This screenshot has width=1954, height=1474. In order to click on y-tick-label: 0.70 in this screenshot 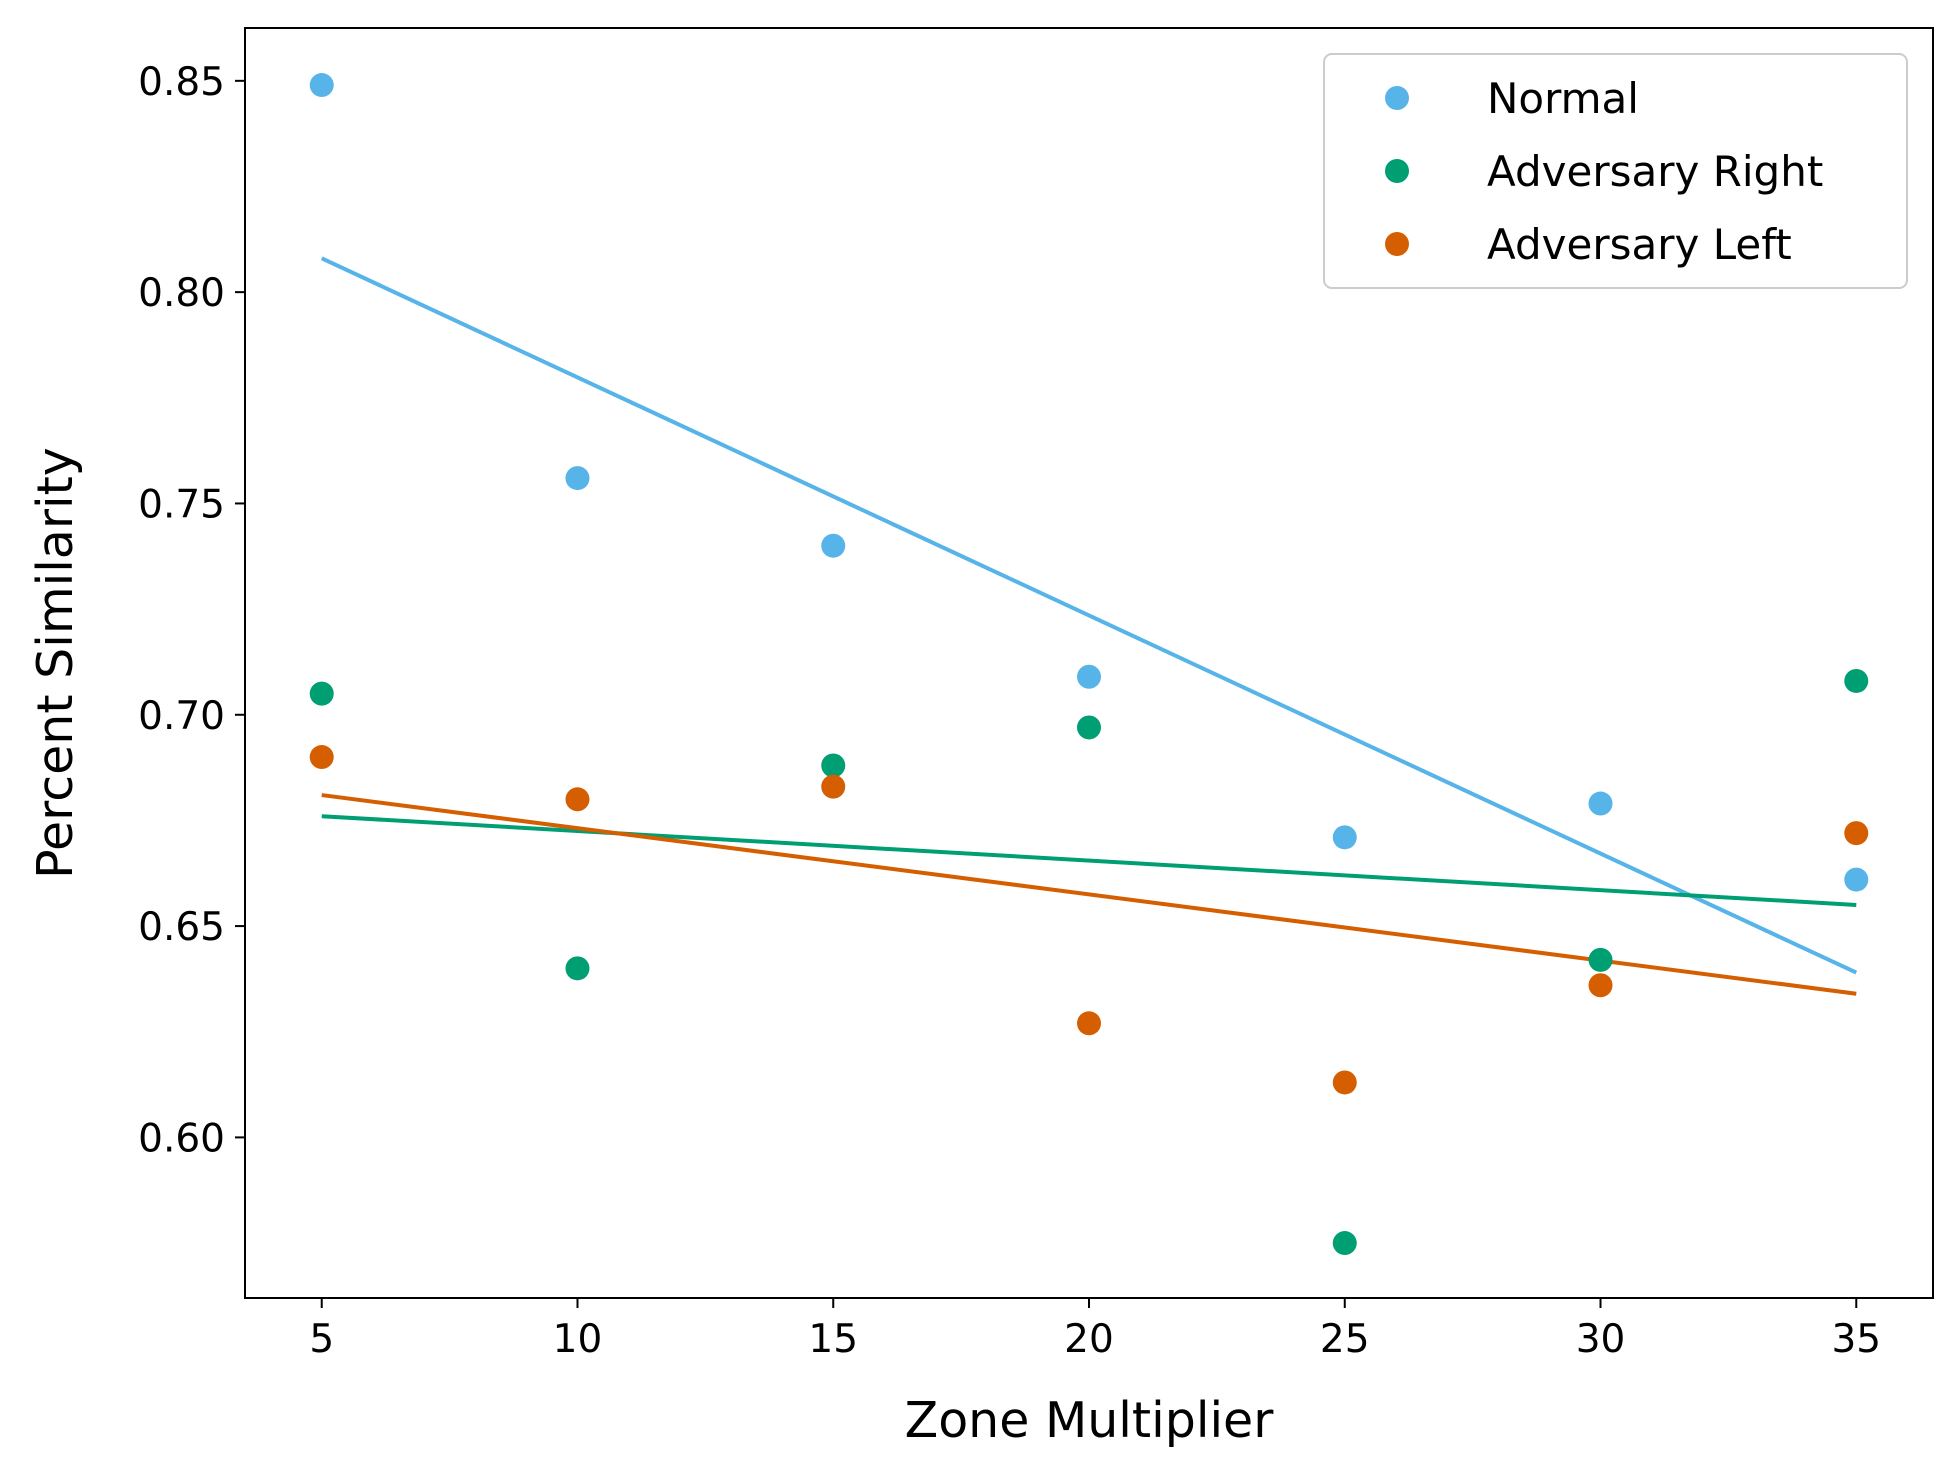, I will do `click(181, 716)`.